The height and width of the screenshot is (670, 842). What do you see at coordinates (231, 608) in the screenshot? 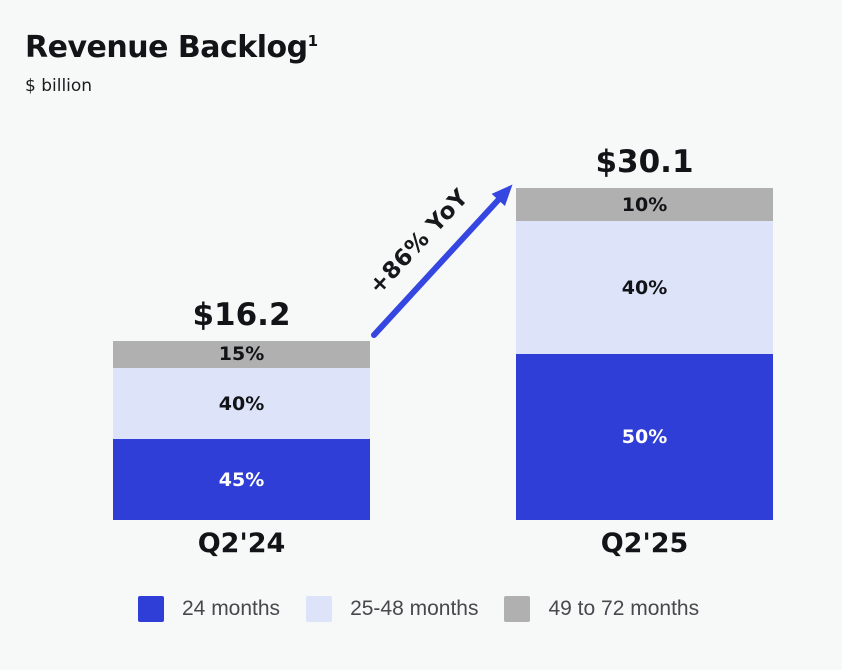
I see `legend-label: 24 months` at bounding box center [231, 608].